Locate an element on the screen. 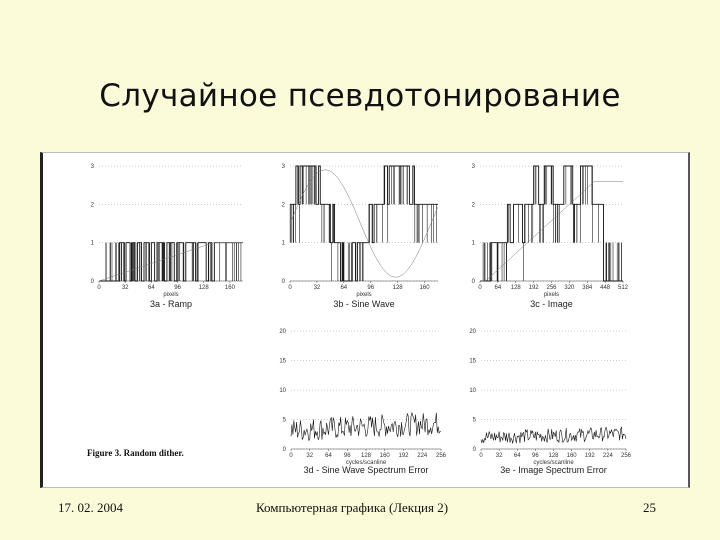  plot-title: 3d - Sine Wave Spectrum Error is located at coordinates (366, 470).